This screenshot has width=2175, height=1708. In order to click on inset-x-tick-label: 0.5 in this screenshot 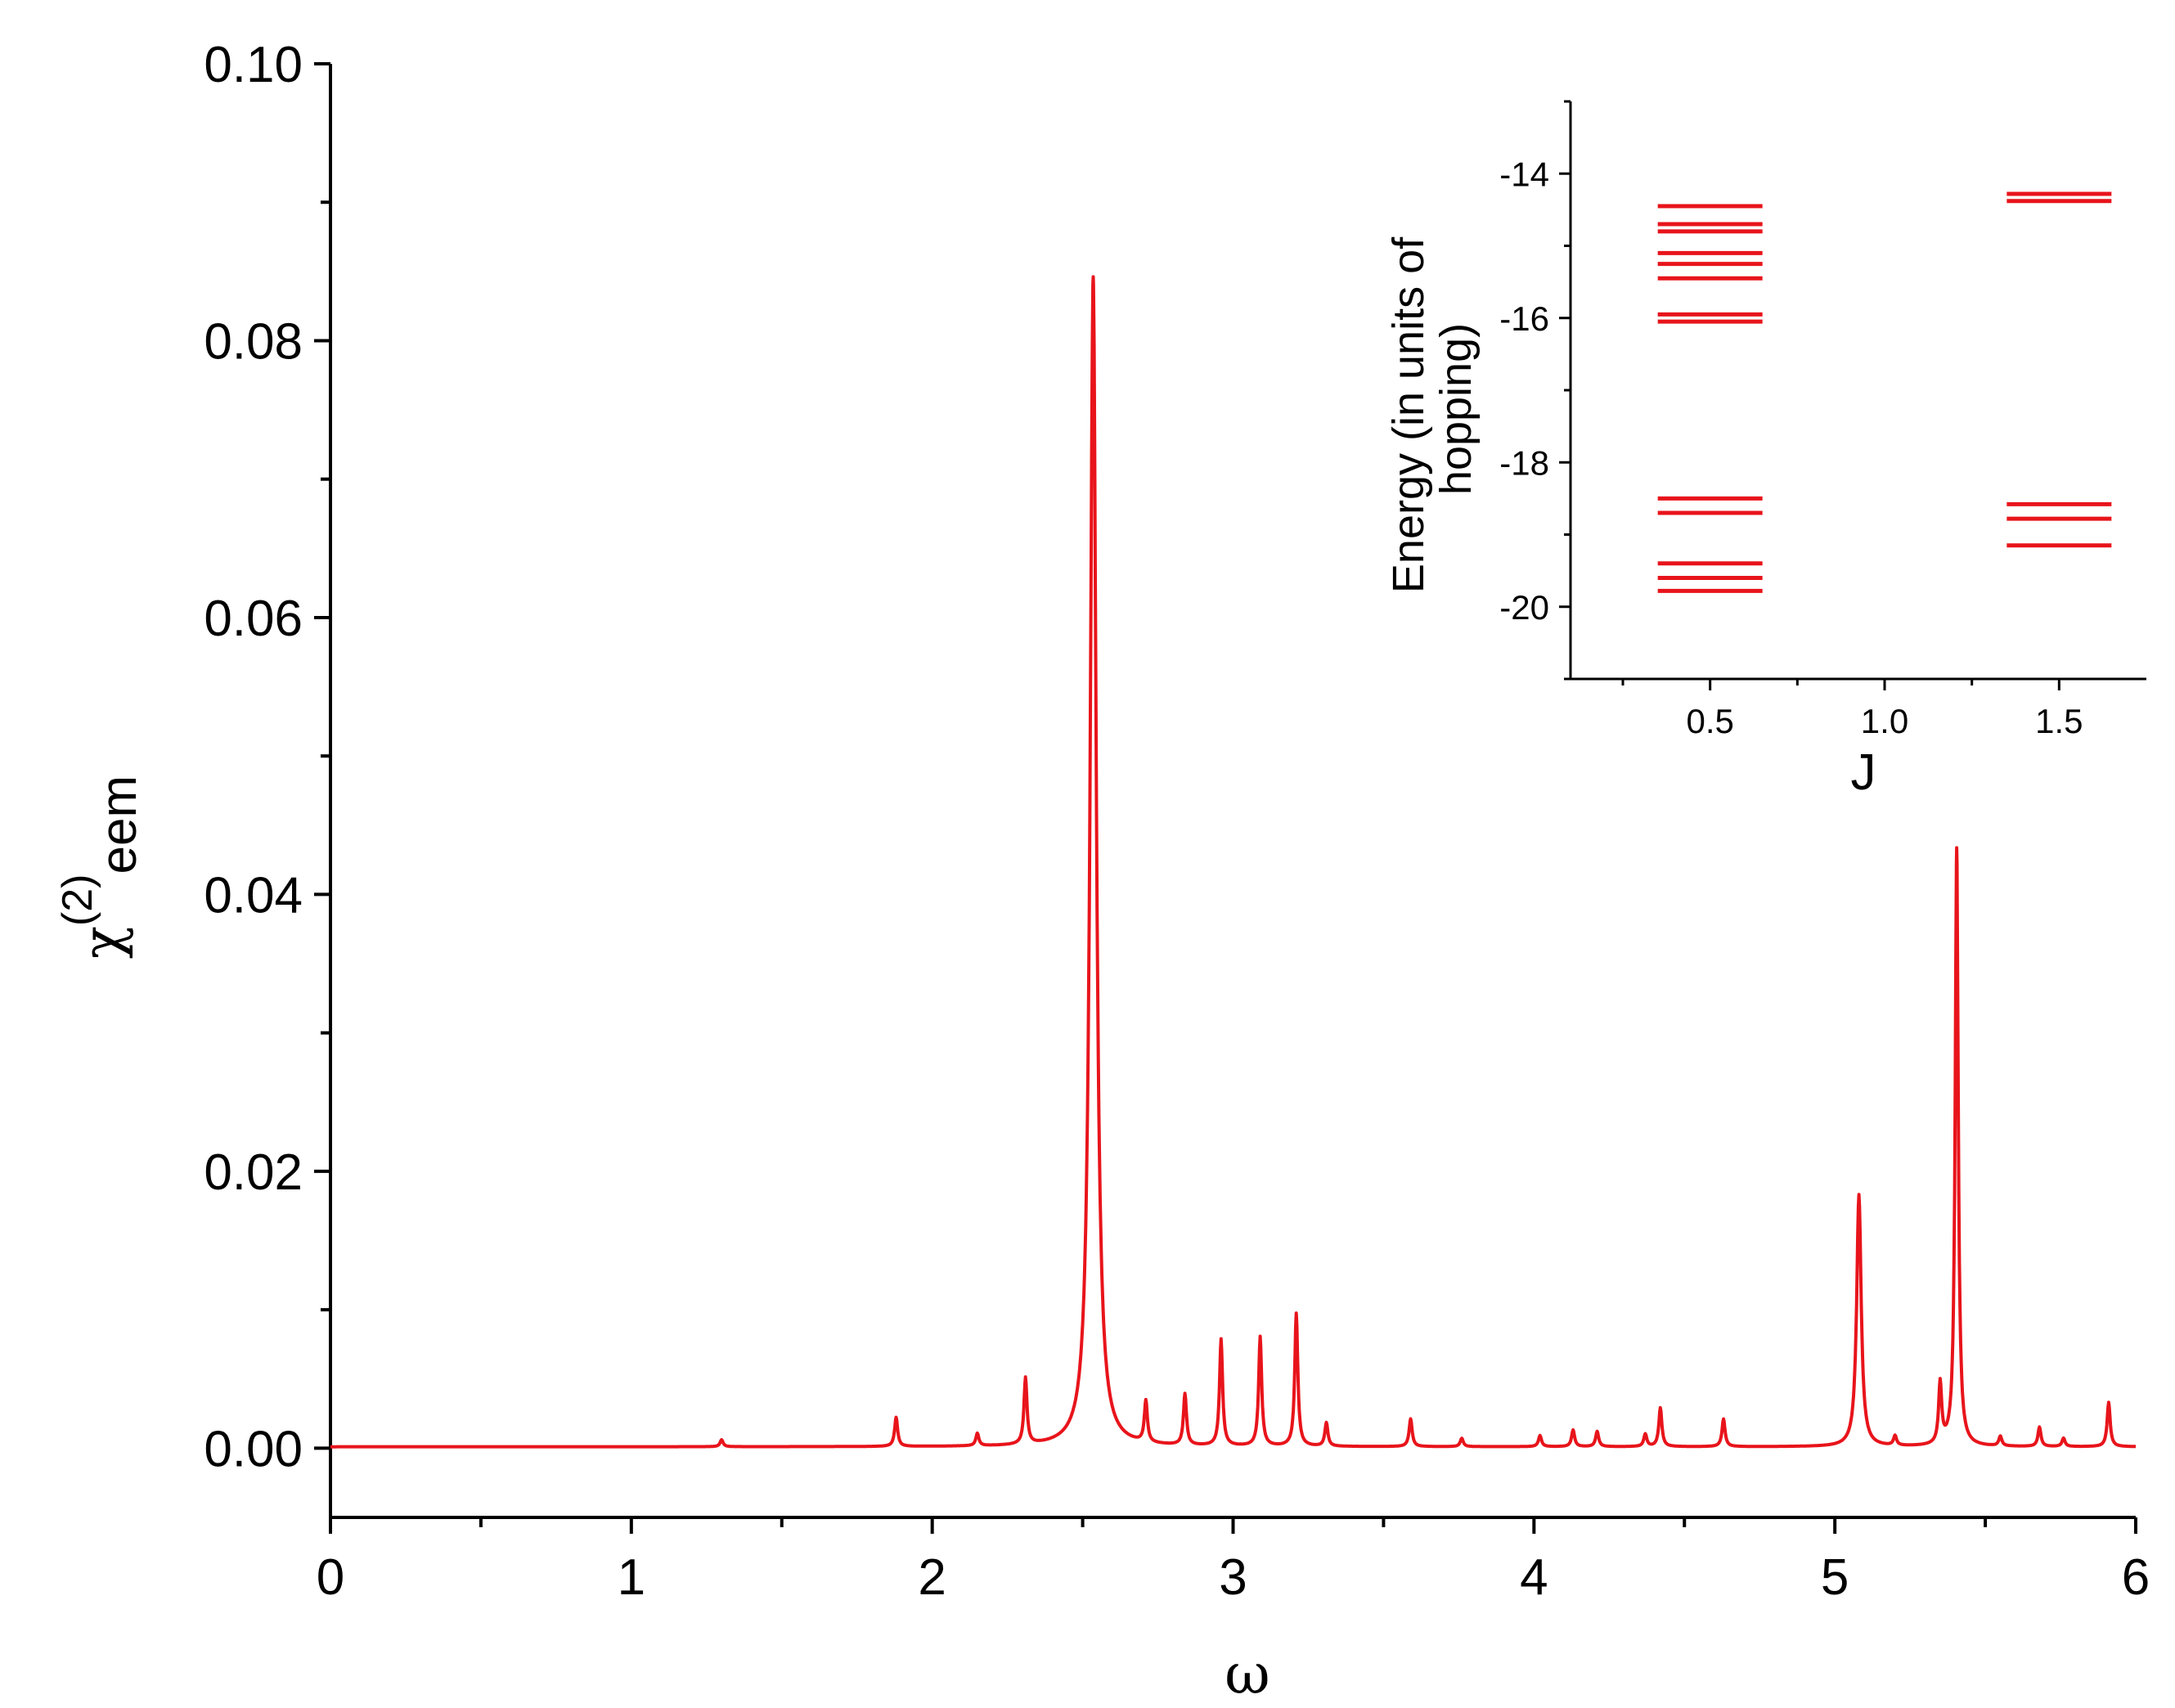, I will do `click(1709, 721)`.